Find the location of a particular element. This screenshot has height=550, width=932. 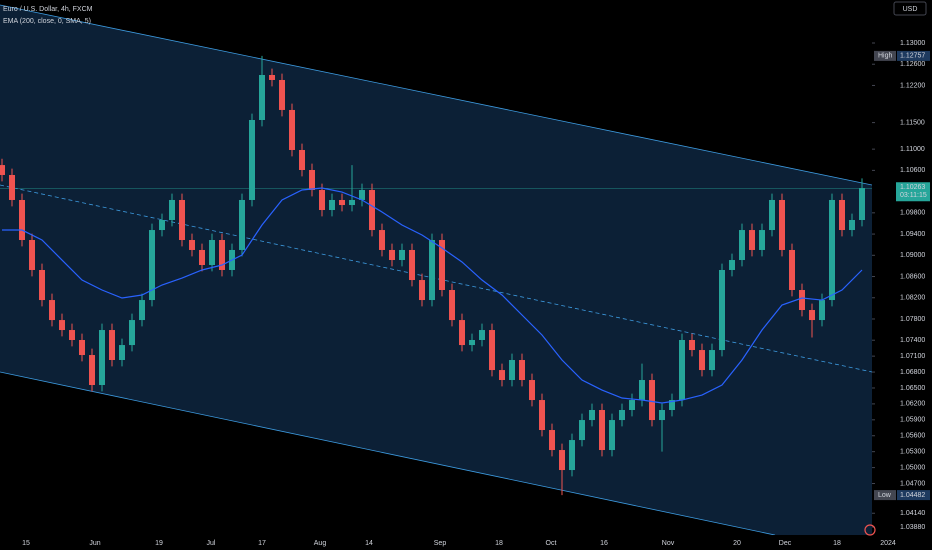

y-tick-label: 1.05300 is located at coordinates (912, 452).